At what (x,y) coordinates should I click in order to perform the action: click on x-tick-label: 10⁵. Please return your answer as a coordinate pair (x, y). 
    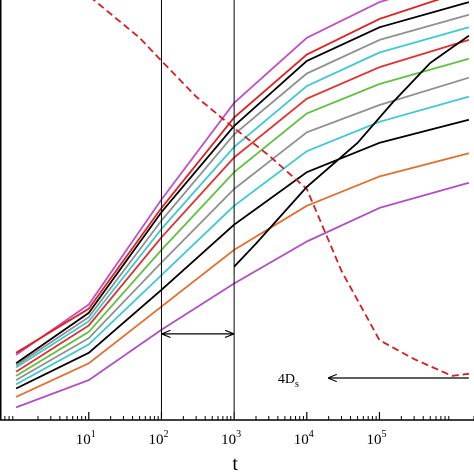
    Looking at the image, I should click on (376, 438).